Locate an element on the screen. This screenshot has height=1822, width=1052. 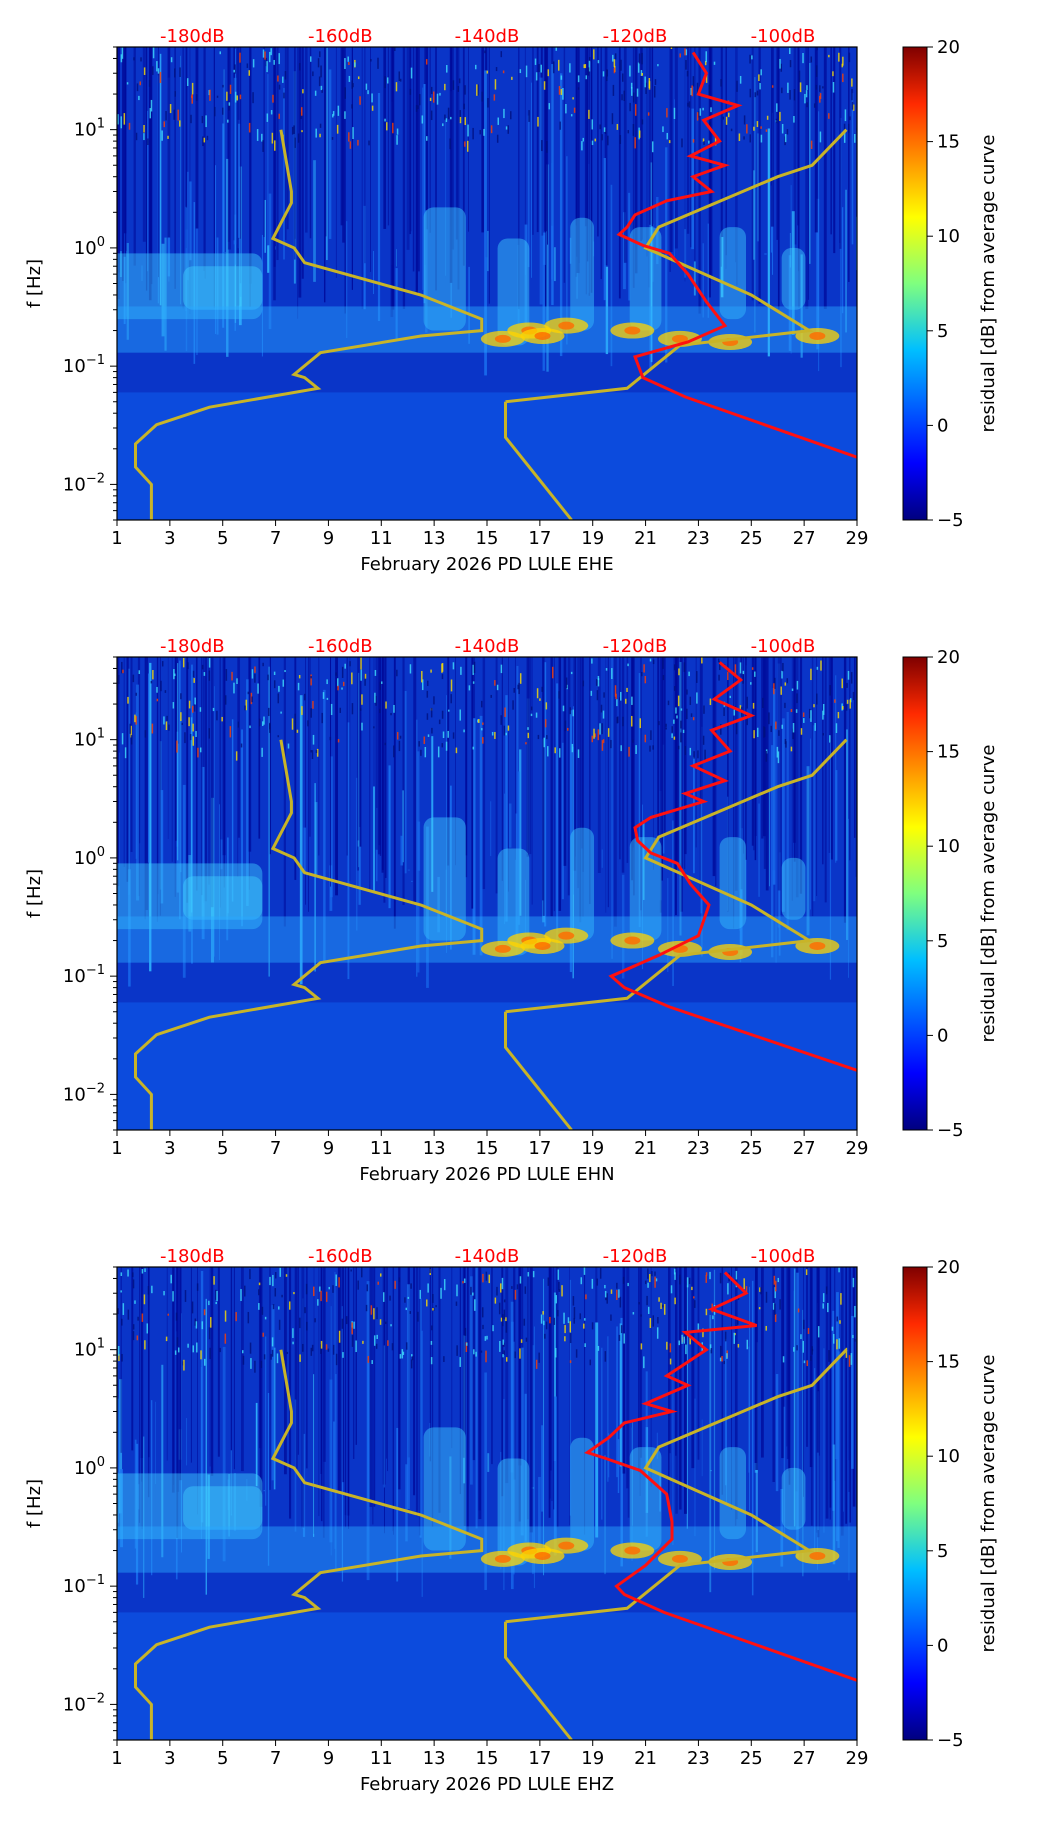
x-tick-label: 27 is located at coordinates (804, 538).